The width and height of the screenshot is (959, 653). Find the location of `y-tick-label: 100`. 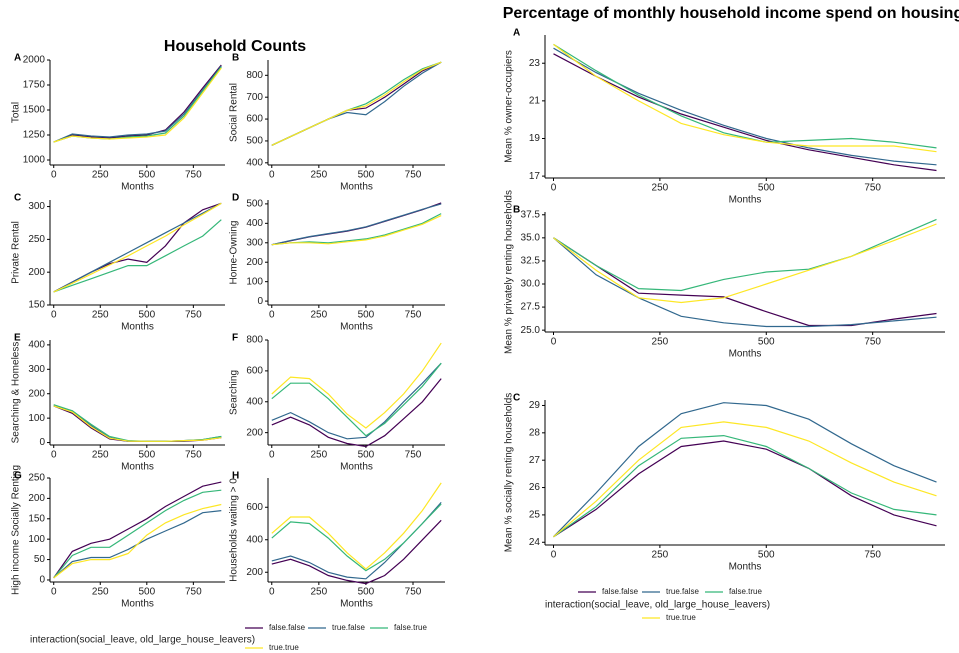

y-tick-label: 100 is located at coordinates (36, 418).